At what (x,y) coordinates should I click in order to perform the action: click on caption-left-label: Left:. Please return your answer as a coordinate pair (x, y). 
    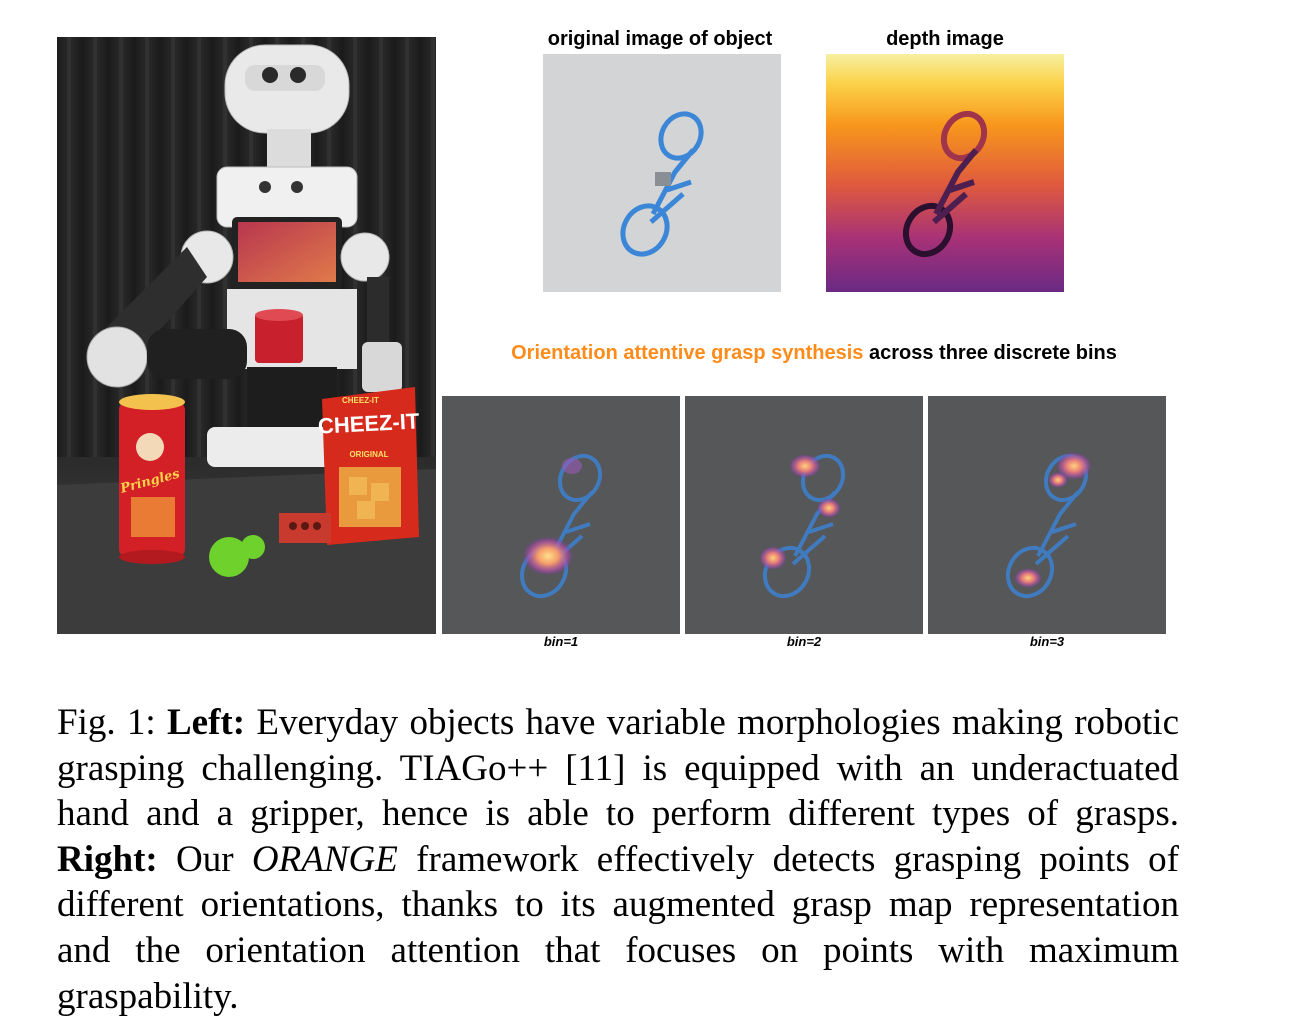
    Looking at the image, I should click on (206, 722).